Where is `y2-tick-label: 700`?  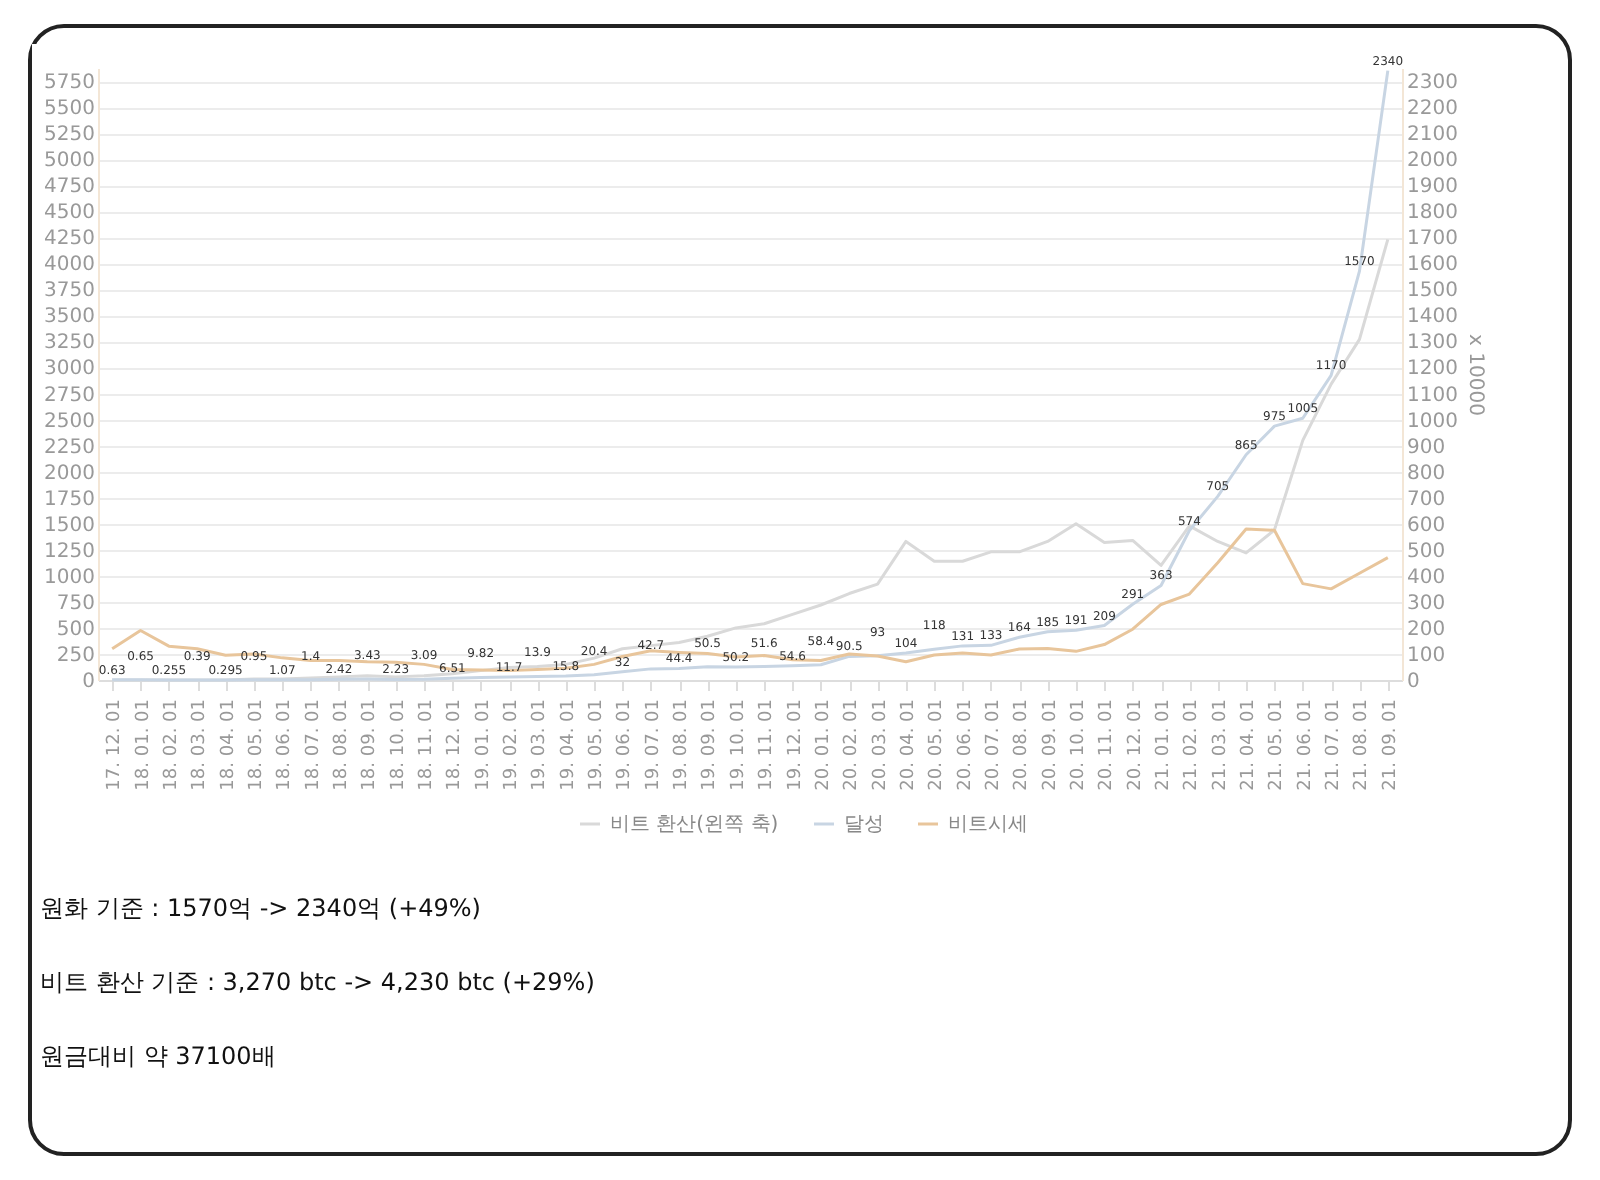
y2-tick-label: 700 is located at coordinates (1426, 499).